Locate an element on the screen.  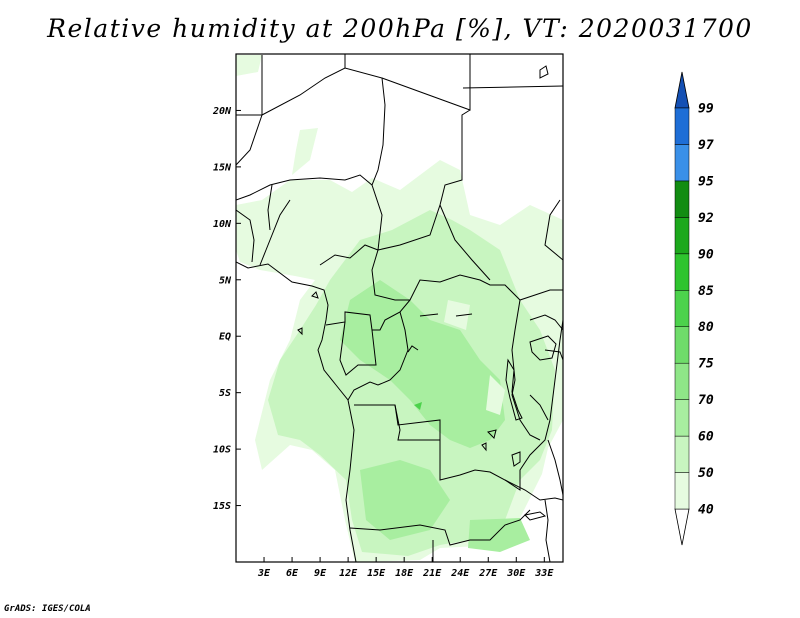
colorbar: 40 50 60 70 75 80 85 90 92 95 97 99 is located at coordinates (694, 308).